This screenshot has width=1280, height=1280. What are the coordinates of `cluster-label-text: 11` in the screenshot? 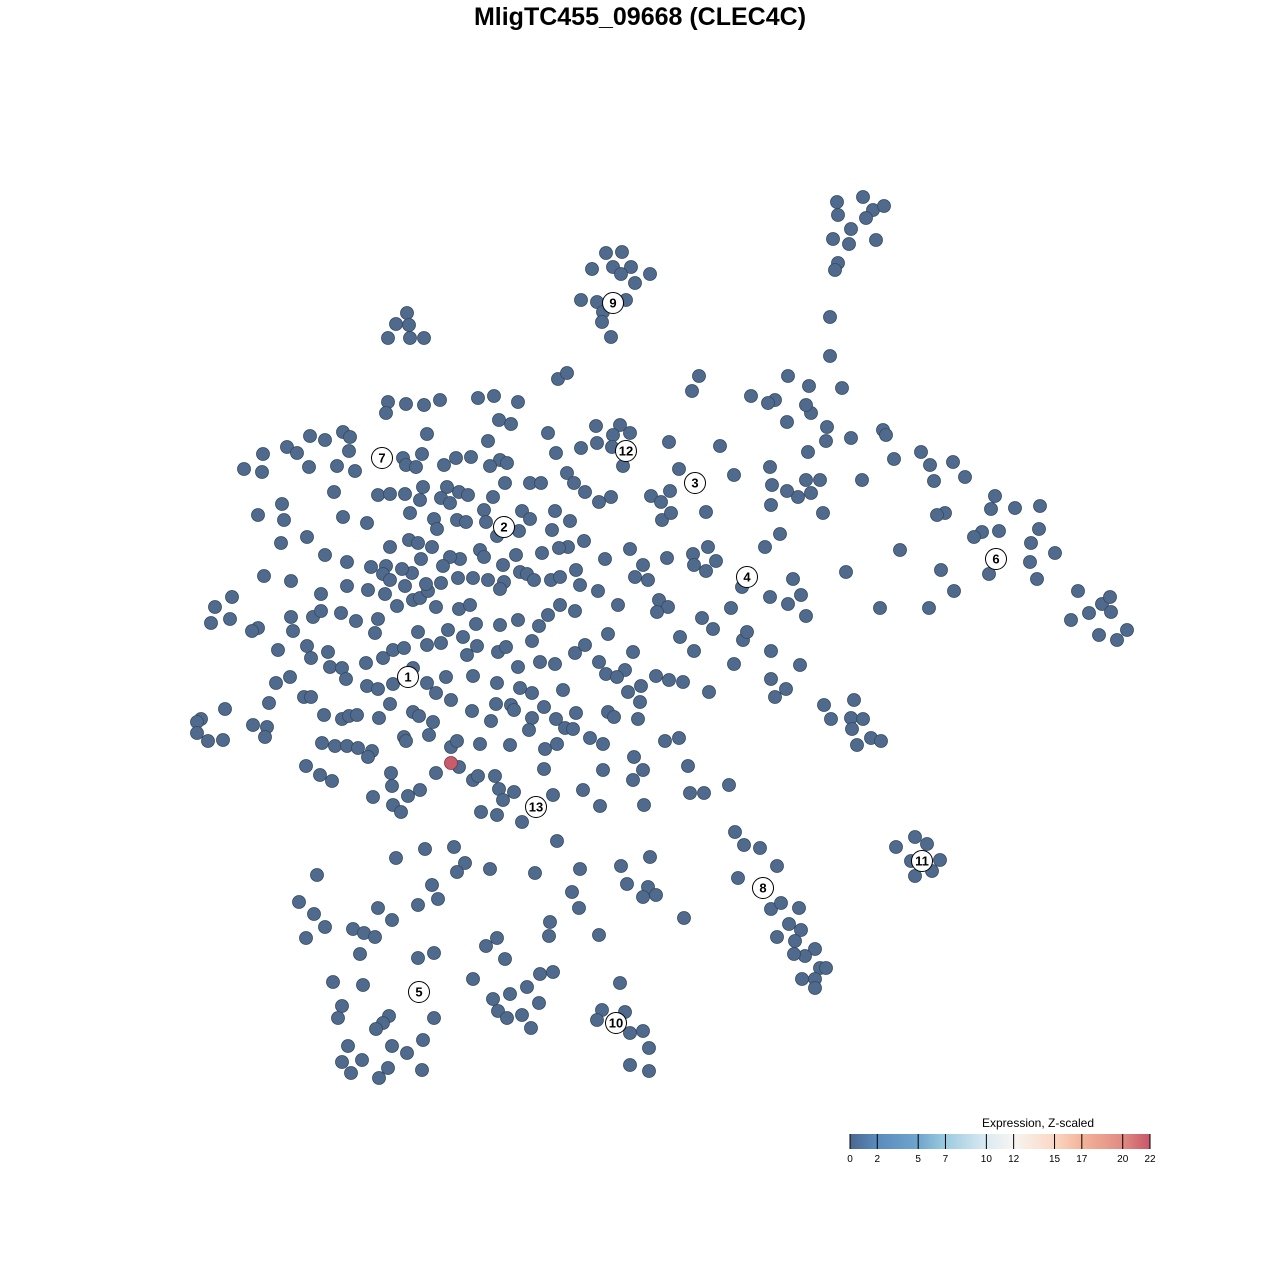 It's located at (922, 861).